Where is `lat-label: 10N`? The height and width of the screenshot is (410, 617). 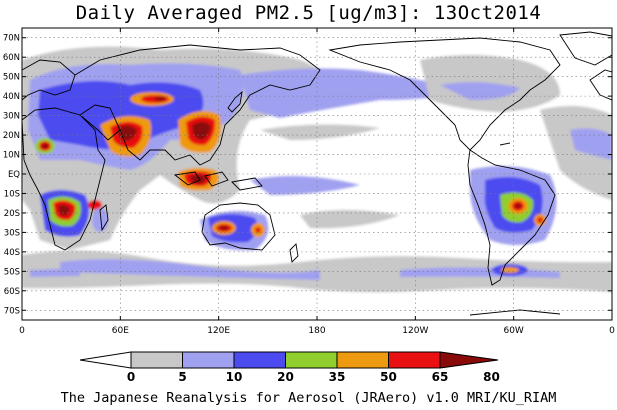 lat-label: 10N is located at coordinates (11, 156).